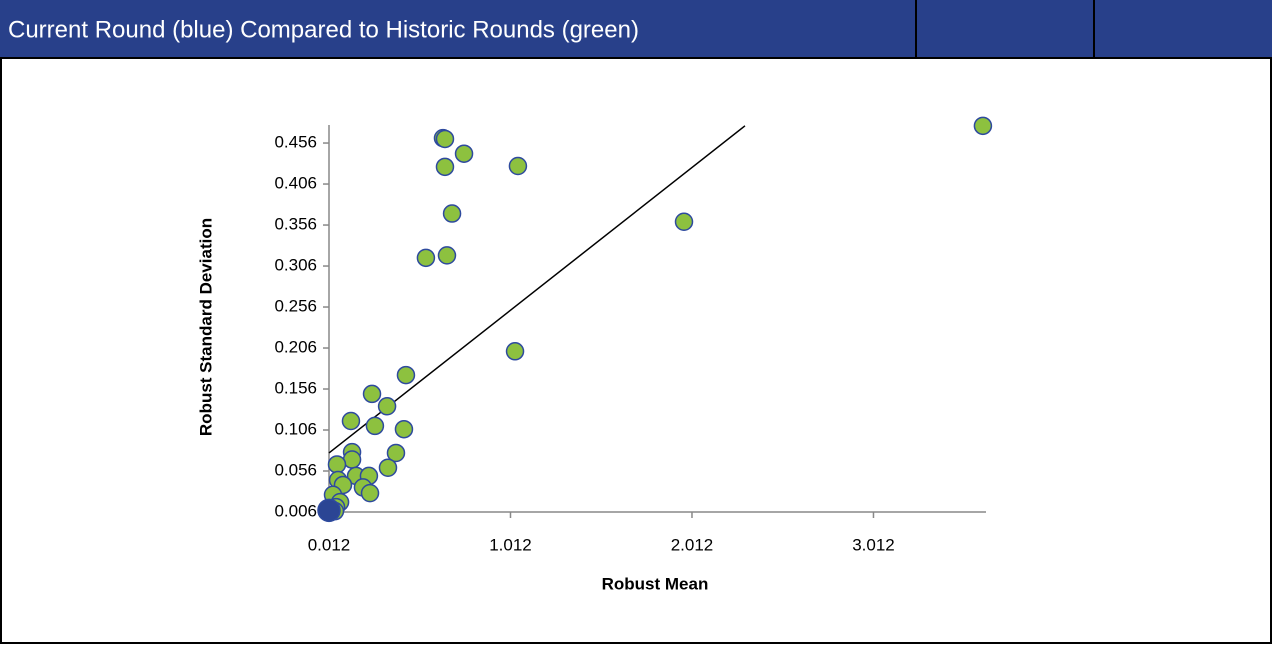 Image resolution: width=1272 pixels, height=649 pixels. I want to click on y-tick-label: 0.406, so click(295, 183).